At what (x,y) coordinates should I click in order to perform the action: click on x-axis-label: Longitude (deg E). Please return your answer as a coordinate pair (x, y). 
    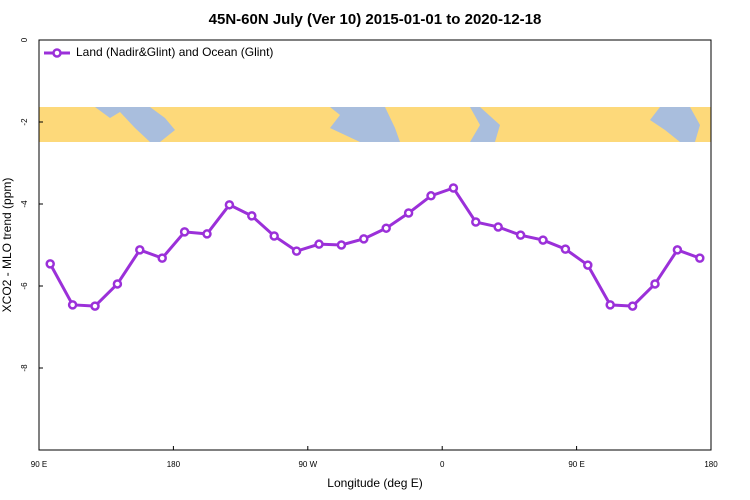
    Looking at the image, I should click on (374, 483).